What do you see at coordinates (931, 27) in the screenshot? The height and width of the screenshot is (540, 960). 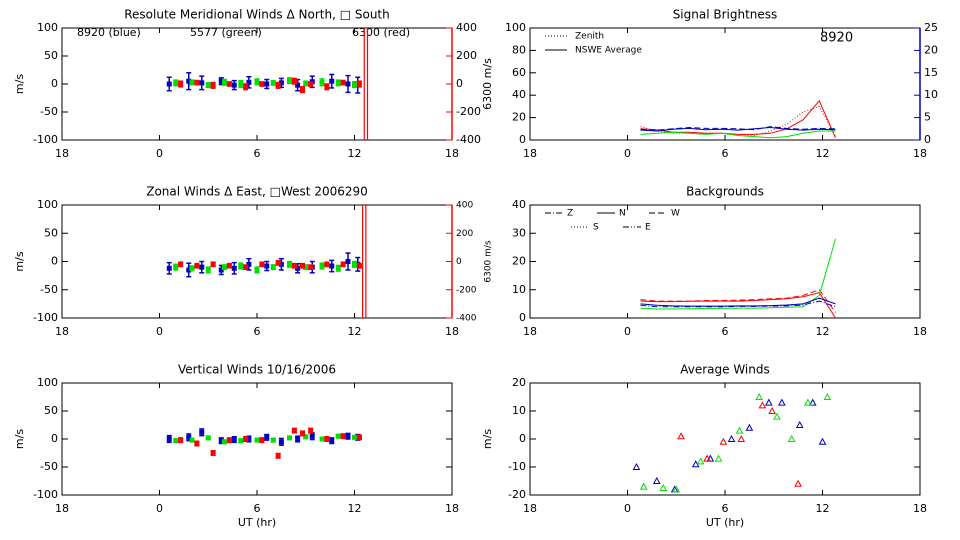 I see `y2-tick-label: 25` at bounding box center [931, 27].